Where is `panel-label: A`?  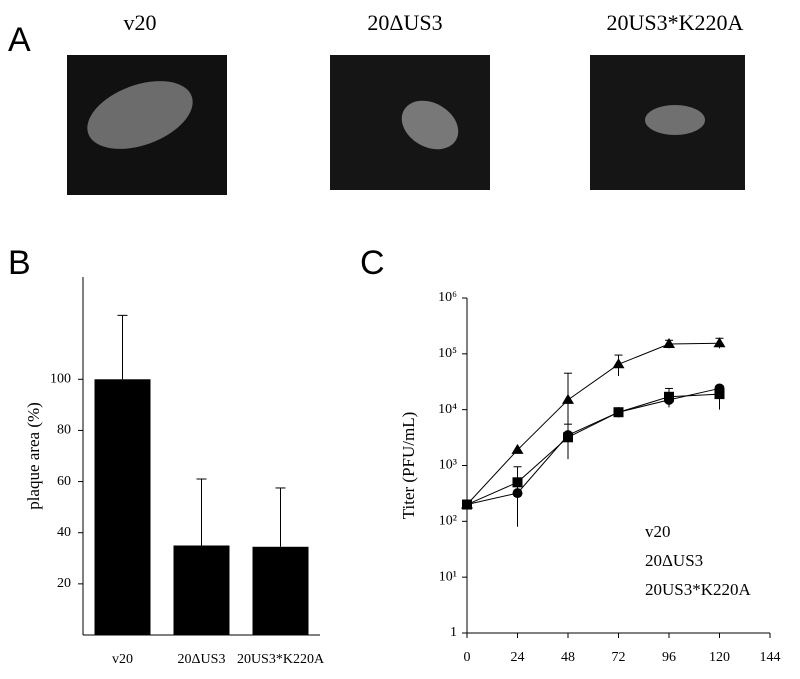
panel-label: A is located at coordinates (19, 40).